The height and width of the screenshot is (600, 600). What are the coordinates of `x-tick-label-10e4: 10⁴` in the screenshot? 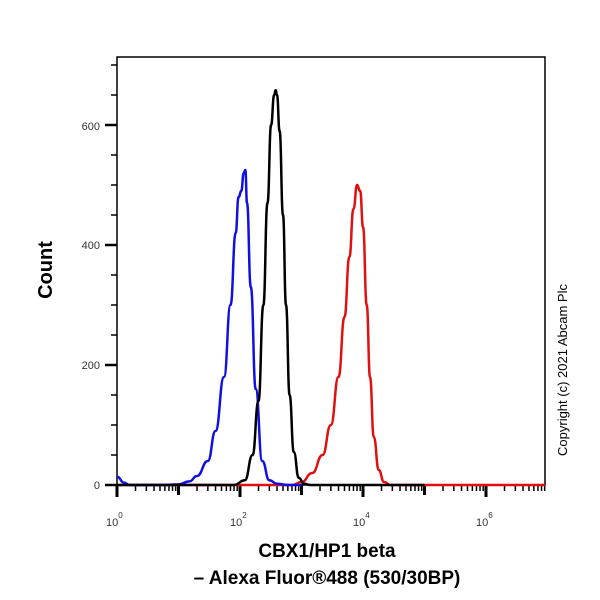 It's located at (361, 520).